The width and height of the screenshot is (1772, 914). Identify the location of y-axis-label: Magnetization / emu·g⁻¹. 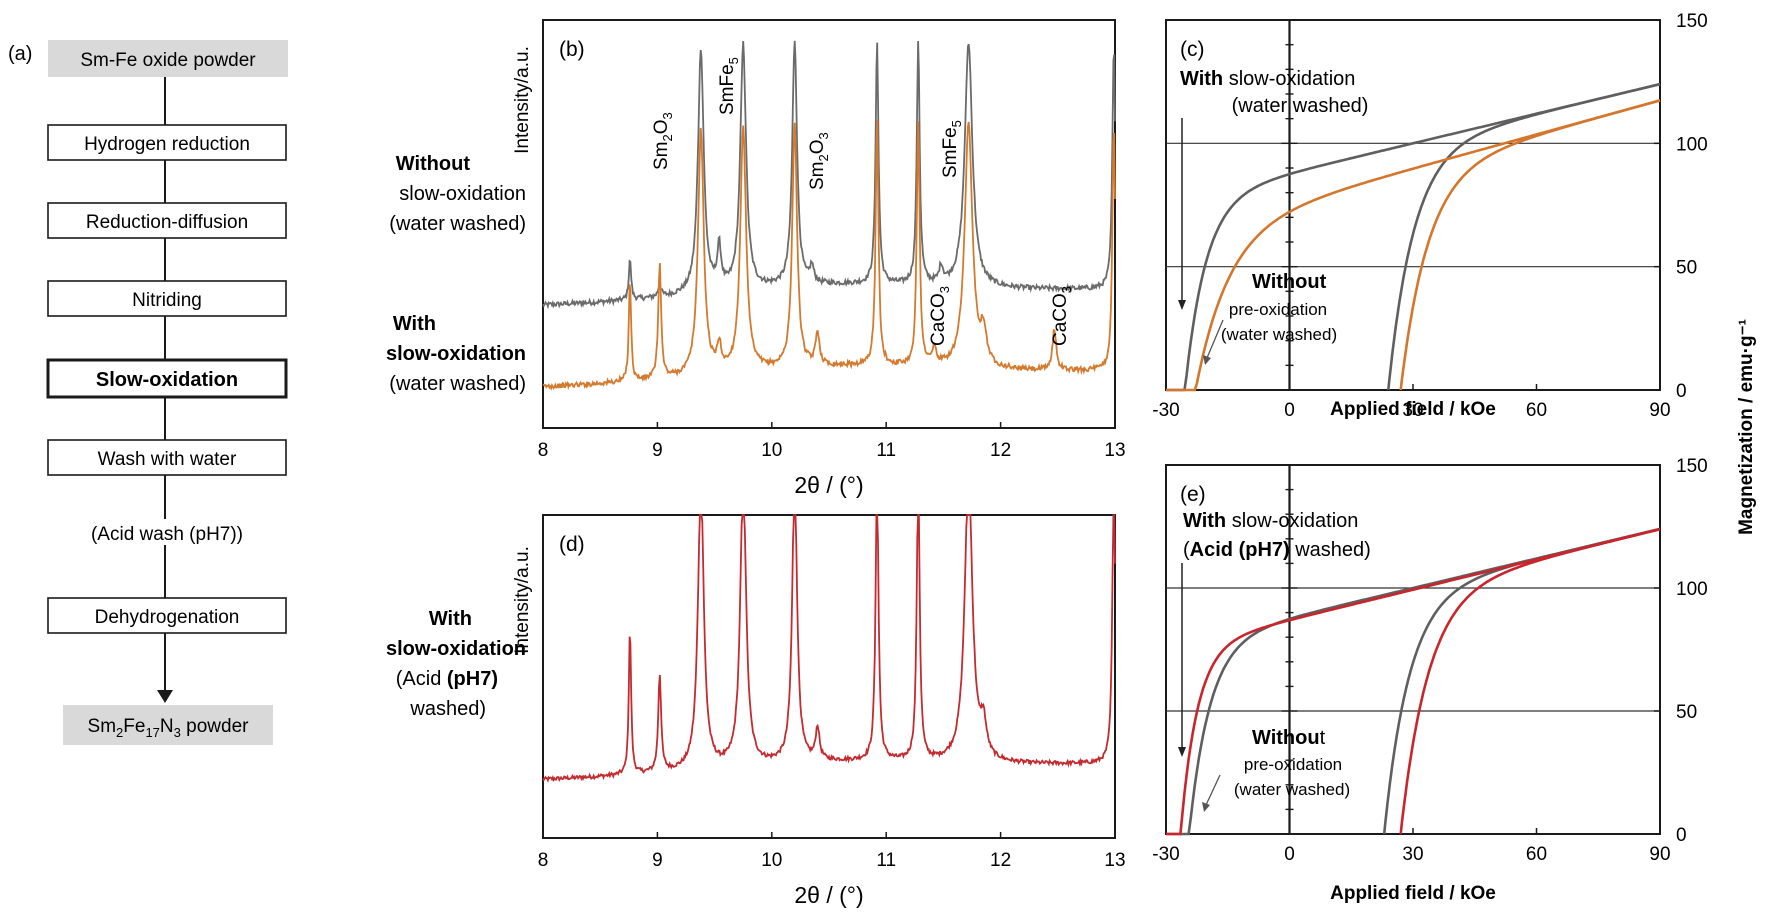
(1746, 427).